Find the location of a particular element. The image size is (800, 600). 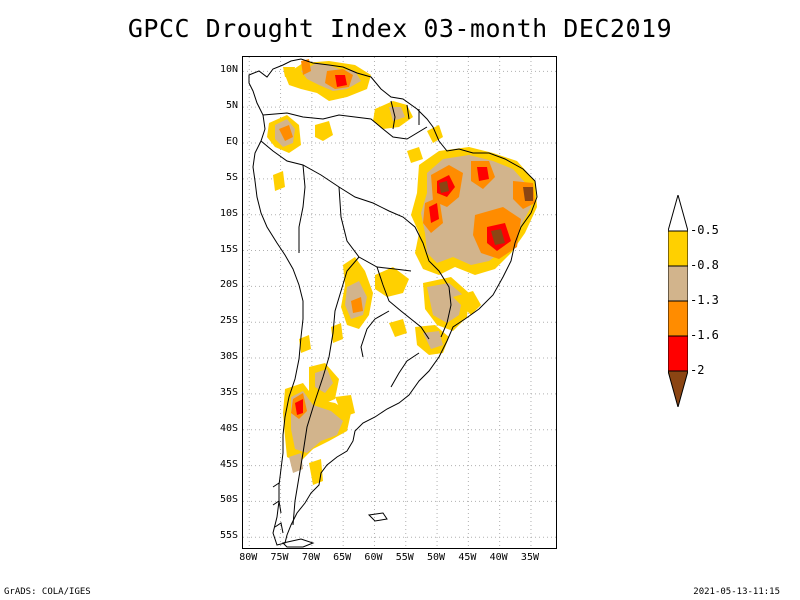

colorbar-tick-label: -0.5 is located at coordinates (704, 230).